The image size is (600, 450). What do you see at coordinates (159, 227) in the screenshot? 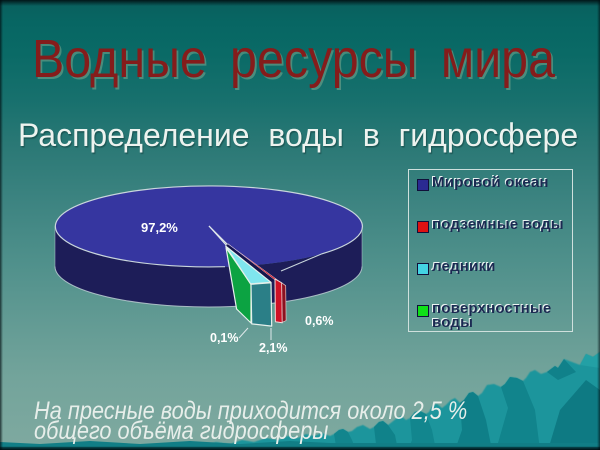
I see `svg-text: 97,2%` at bounding box center [159, 227].